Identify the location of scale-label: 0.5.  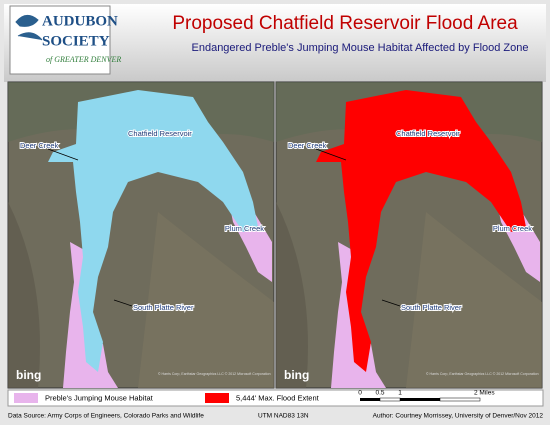
(379, 393).